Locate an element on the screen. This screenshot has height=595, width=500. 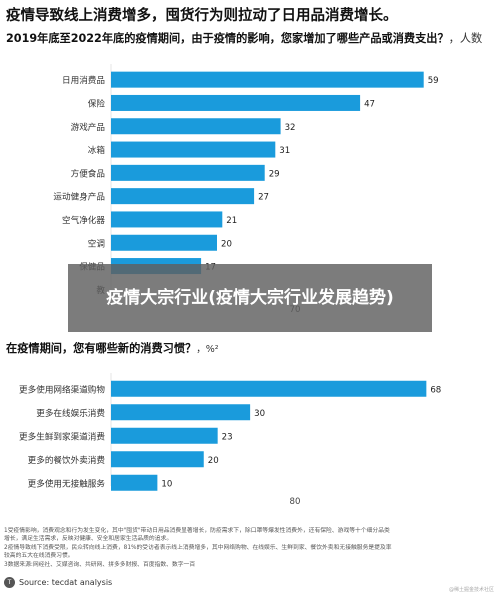
chart2-value-label: 10 is located at coordinates (166, 484).